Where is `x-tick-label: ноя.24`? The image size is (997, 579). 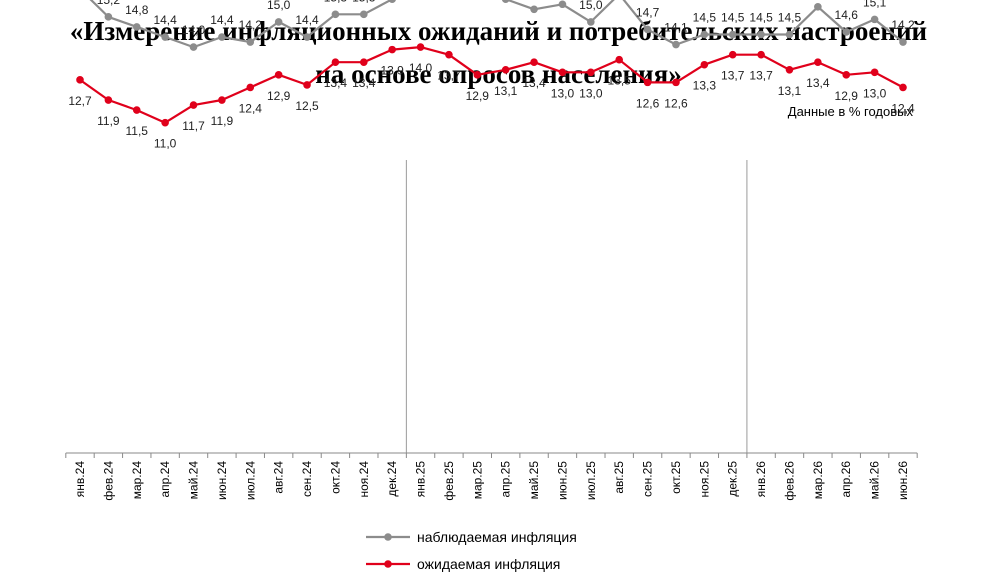
x-tick-label: ноя.24 is located at coordinates (364, 479).